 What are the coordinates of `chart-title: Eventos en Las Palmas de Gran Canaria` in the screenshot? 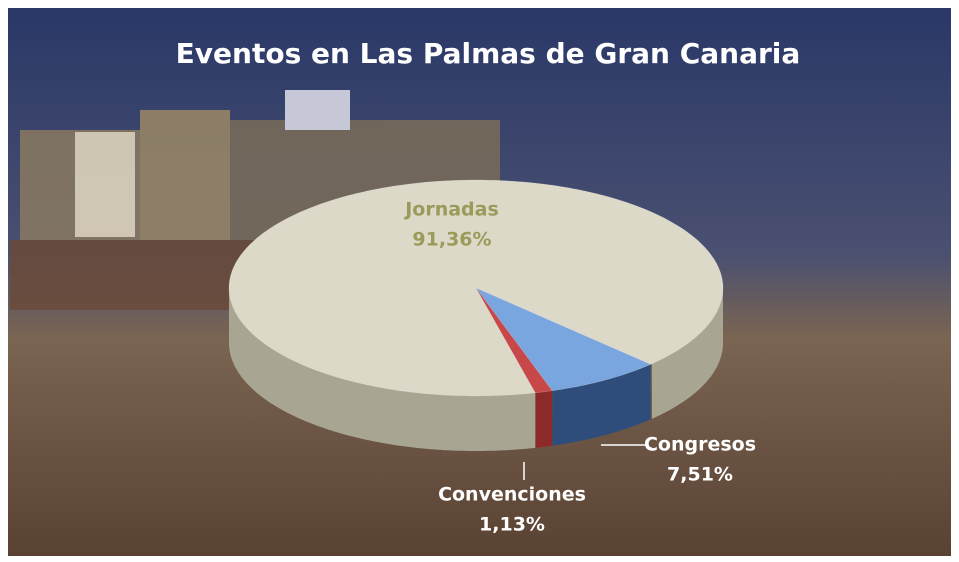 It's located at (488, 53).